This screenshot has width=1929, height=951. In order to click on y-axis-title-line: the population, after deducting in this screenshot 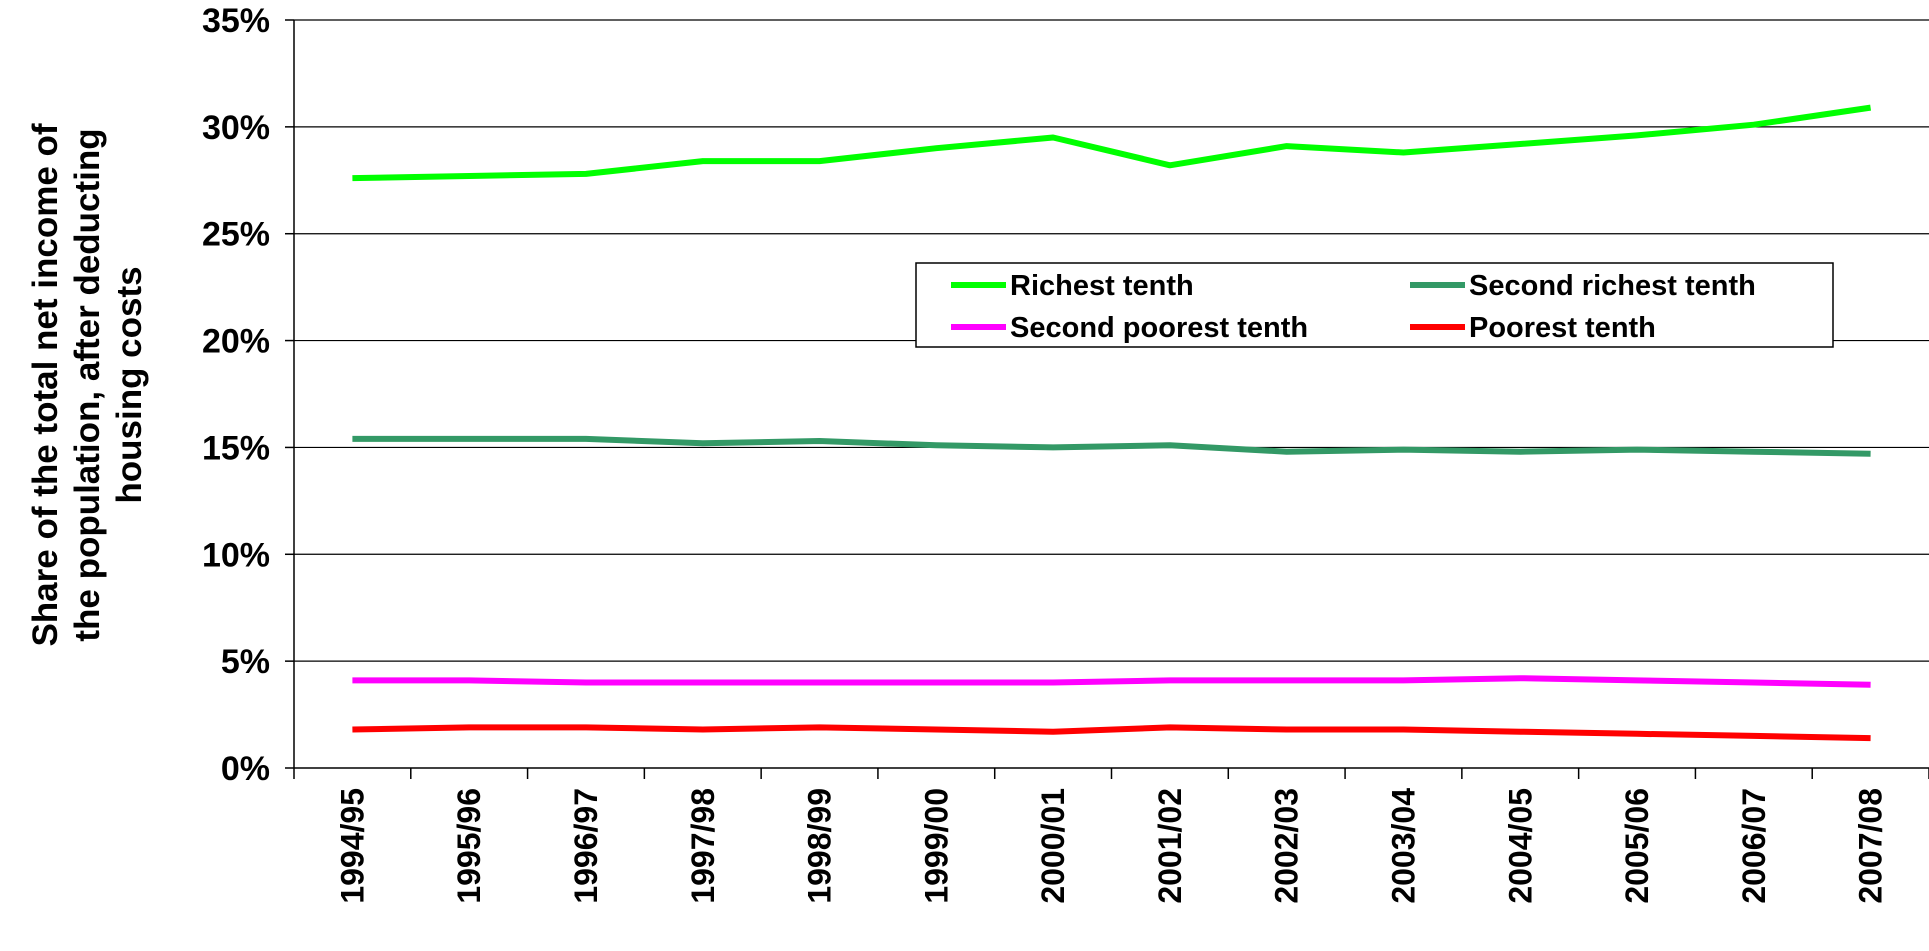, I will do `click(87, 384)`.